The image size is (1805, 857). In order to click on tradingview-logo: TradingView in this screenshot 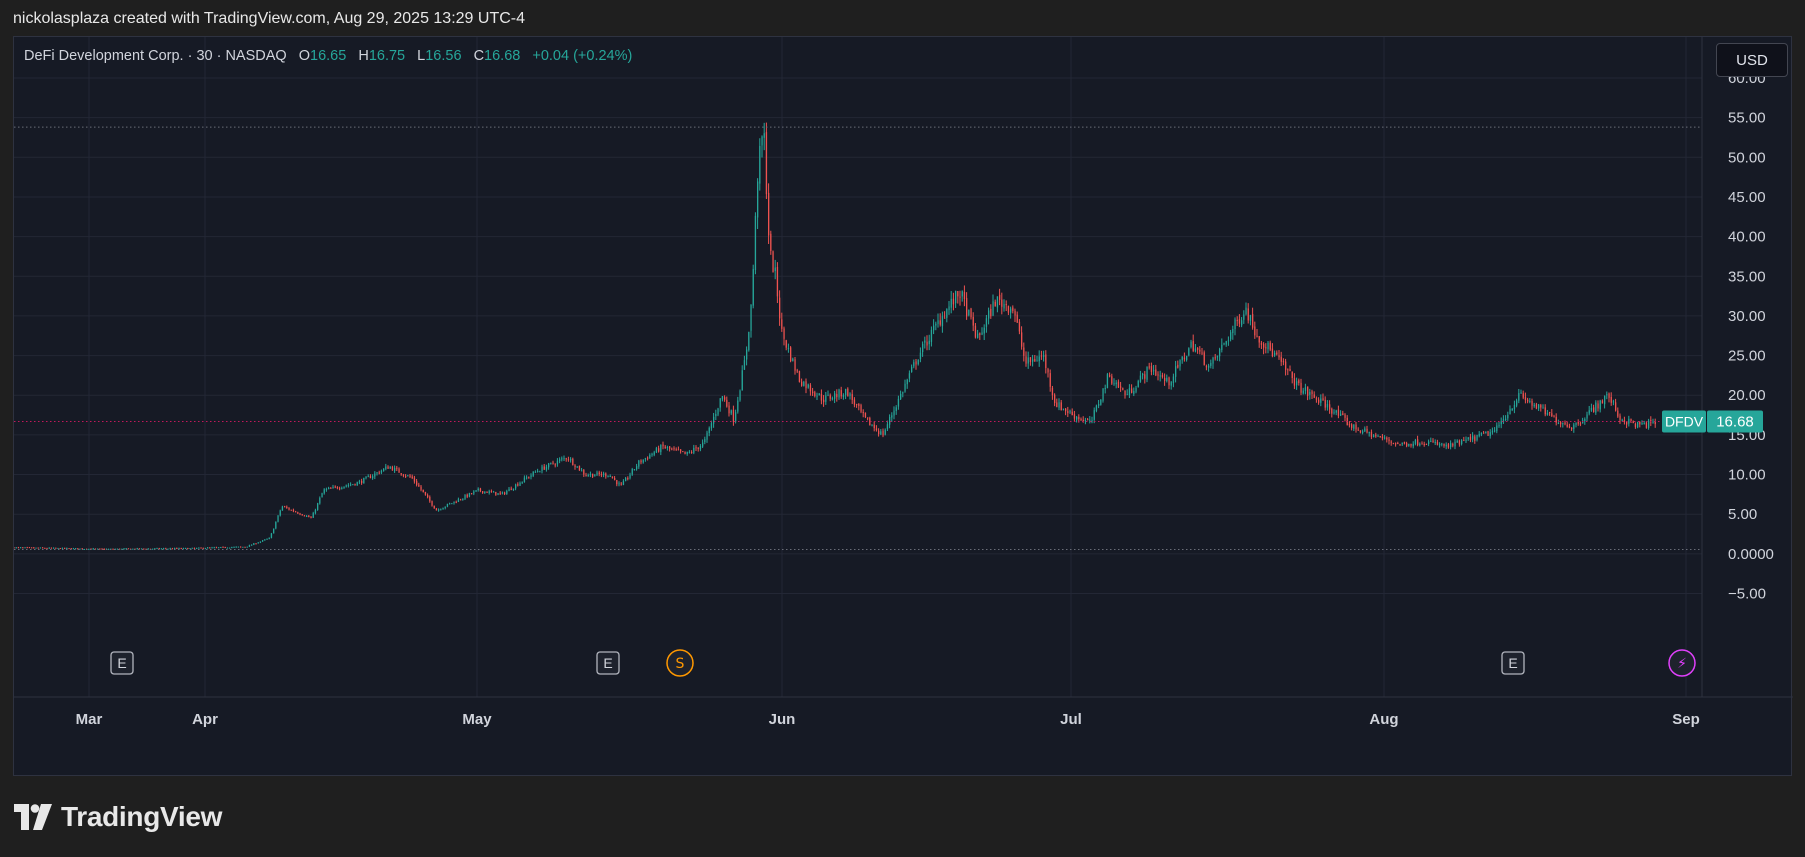, I will do `click(118, 817)`.